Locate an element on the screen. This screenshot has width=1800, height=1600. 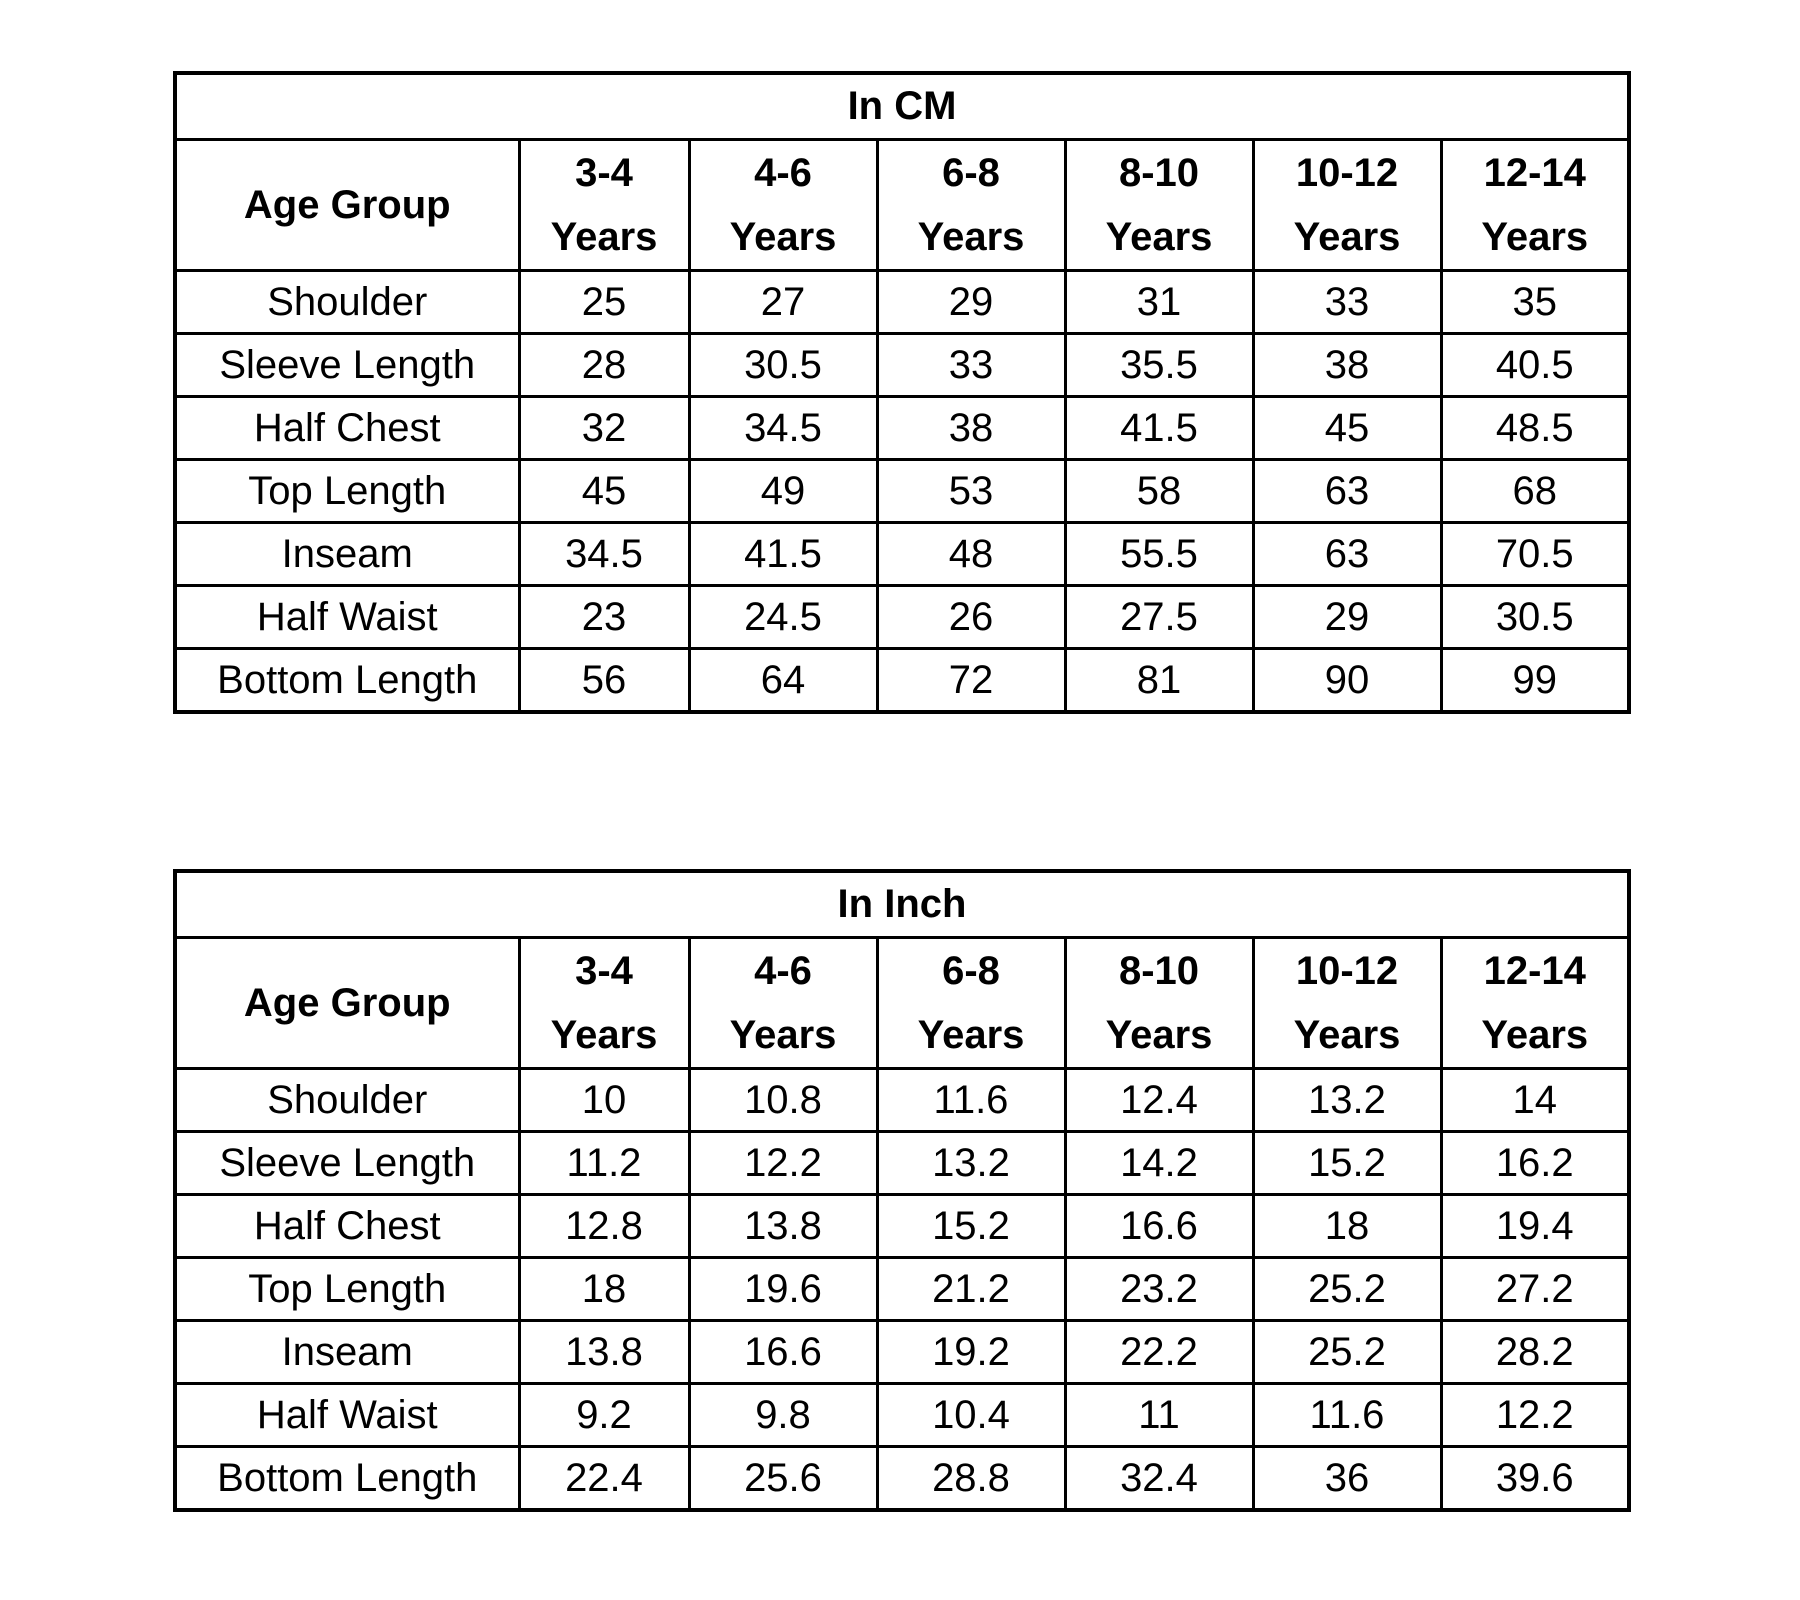
measurement-value: 9.8 is located at coordinates (783, 1415).